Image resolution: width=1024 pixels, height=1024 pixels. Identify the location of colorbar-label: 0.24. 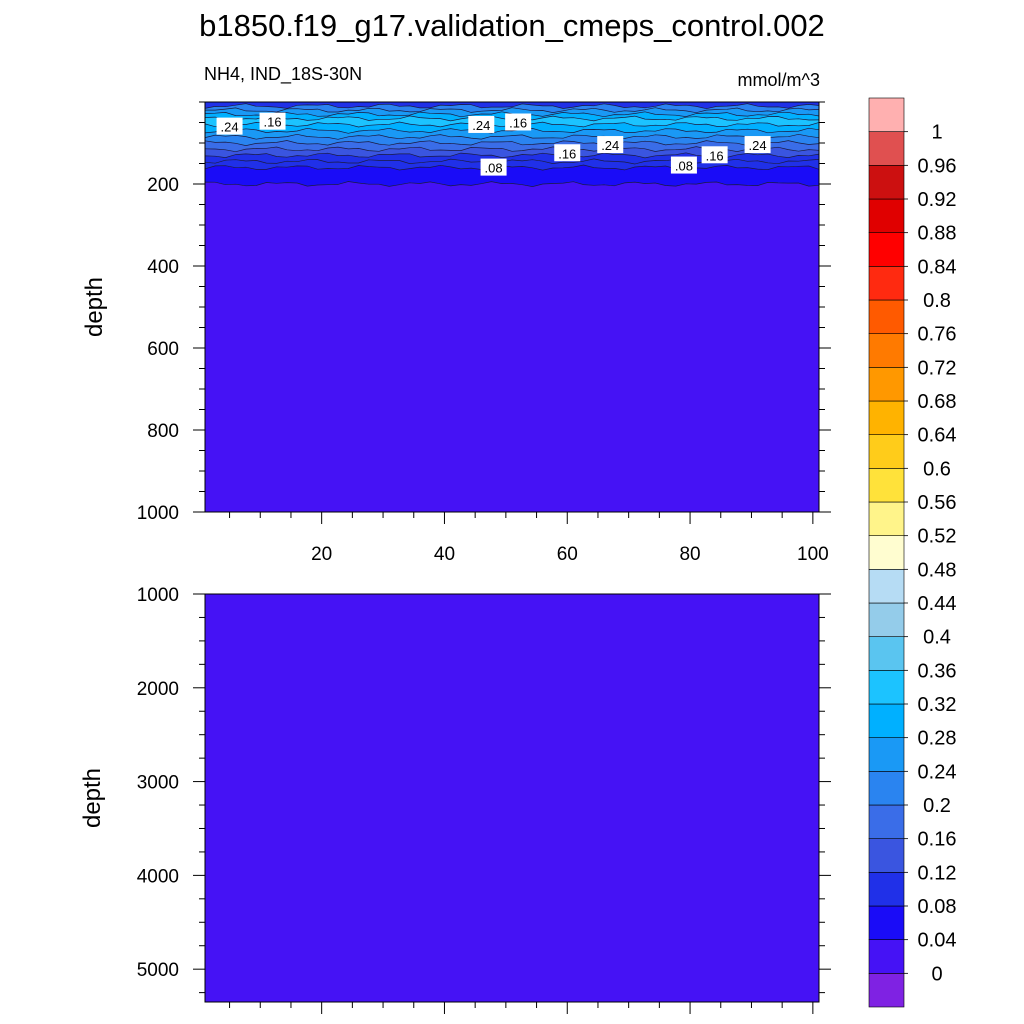
(937, 772).